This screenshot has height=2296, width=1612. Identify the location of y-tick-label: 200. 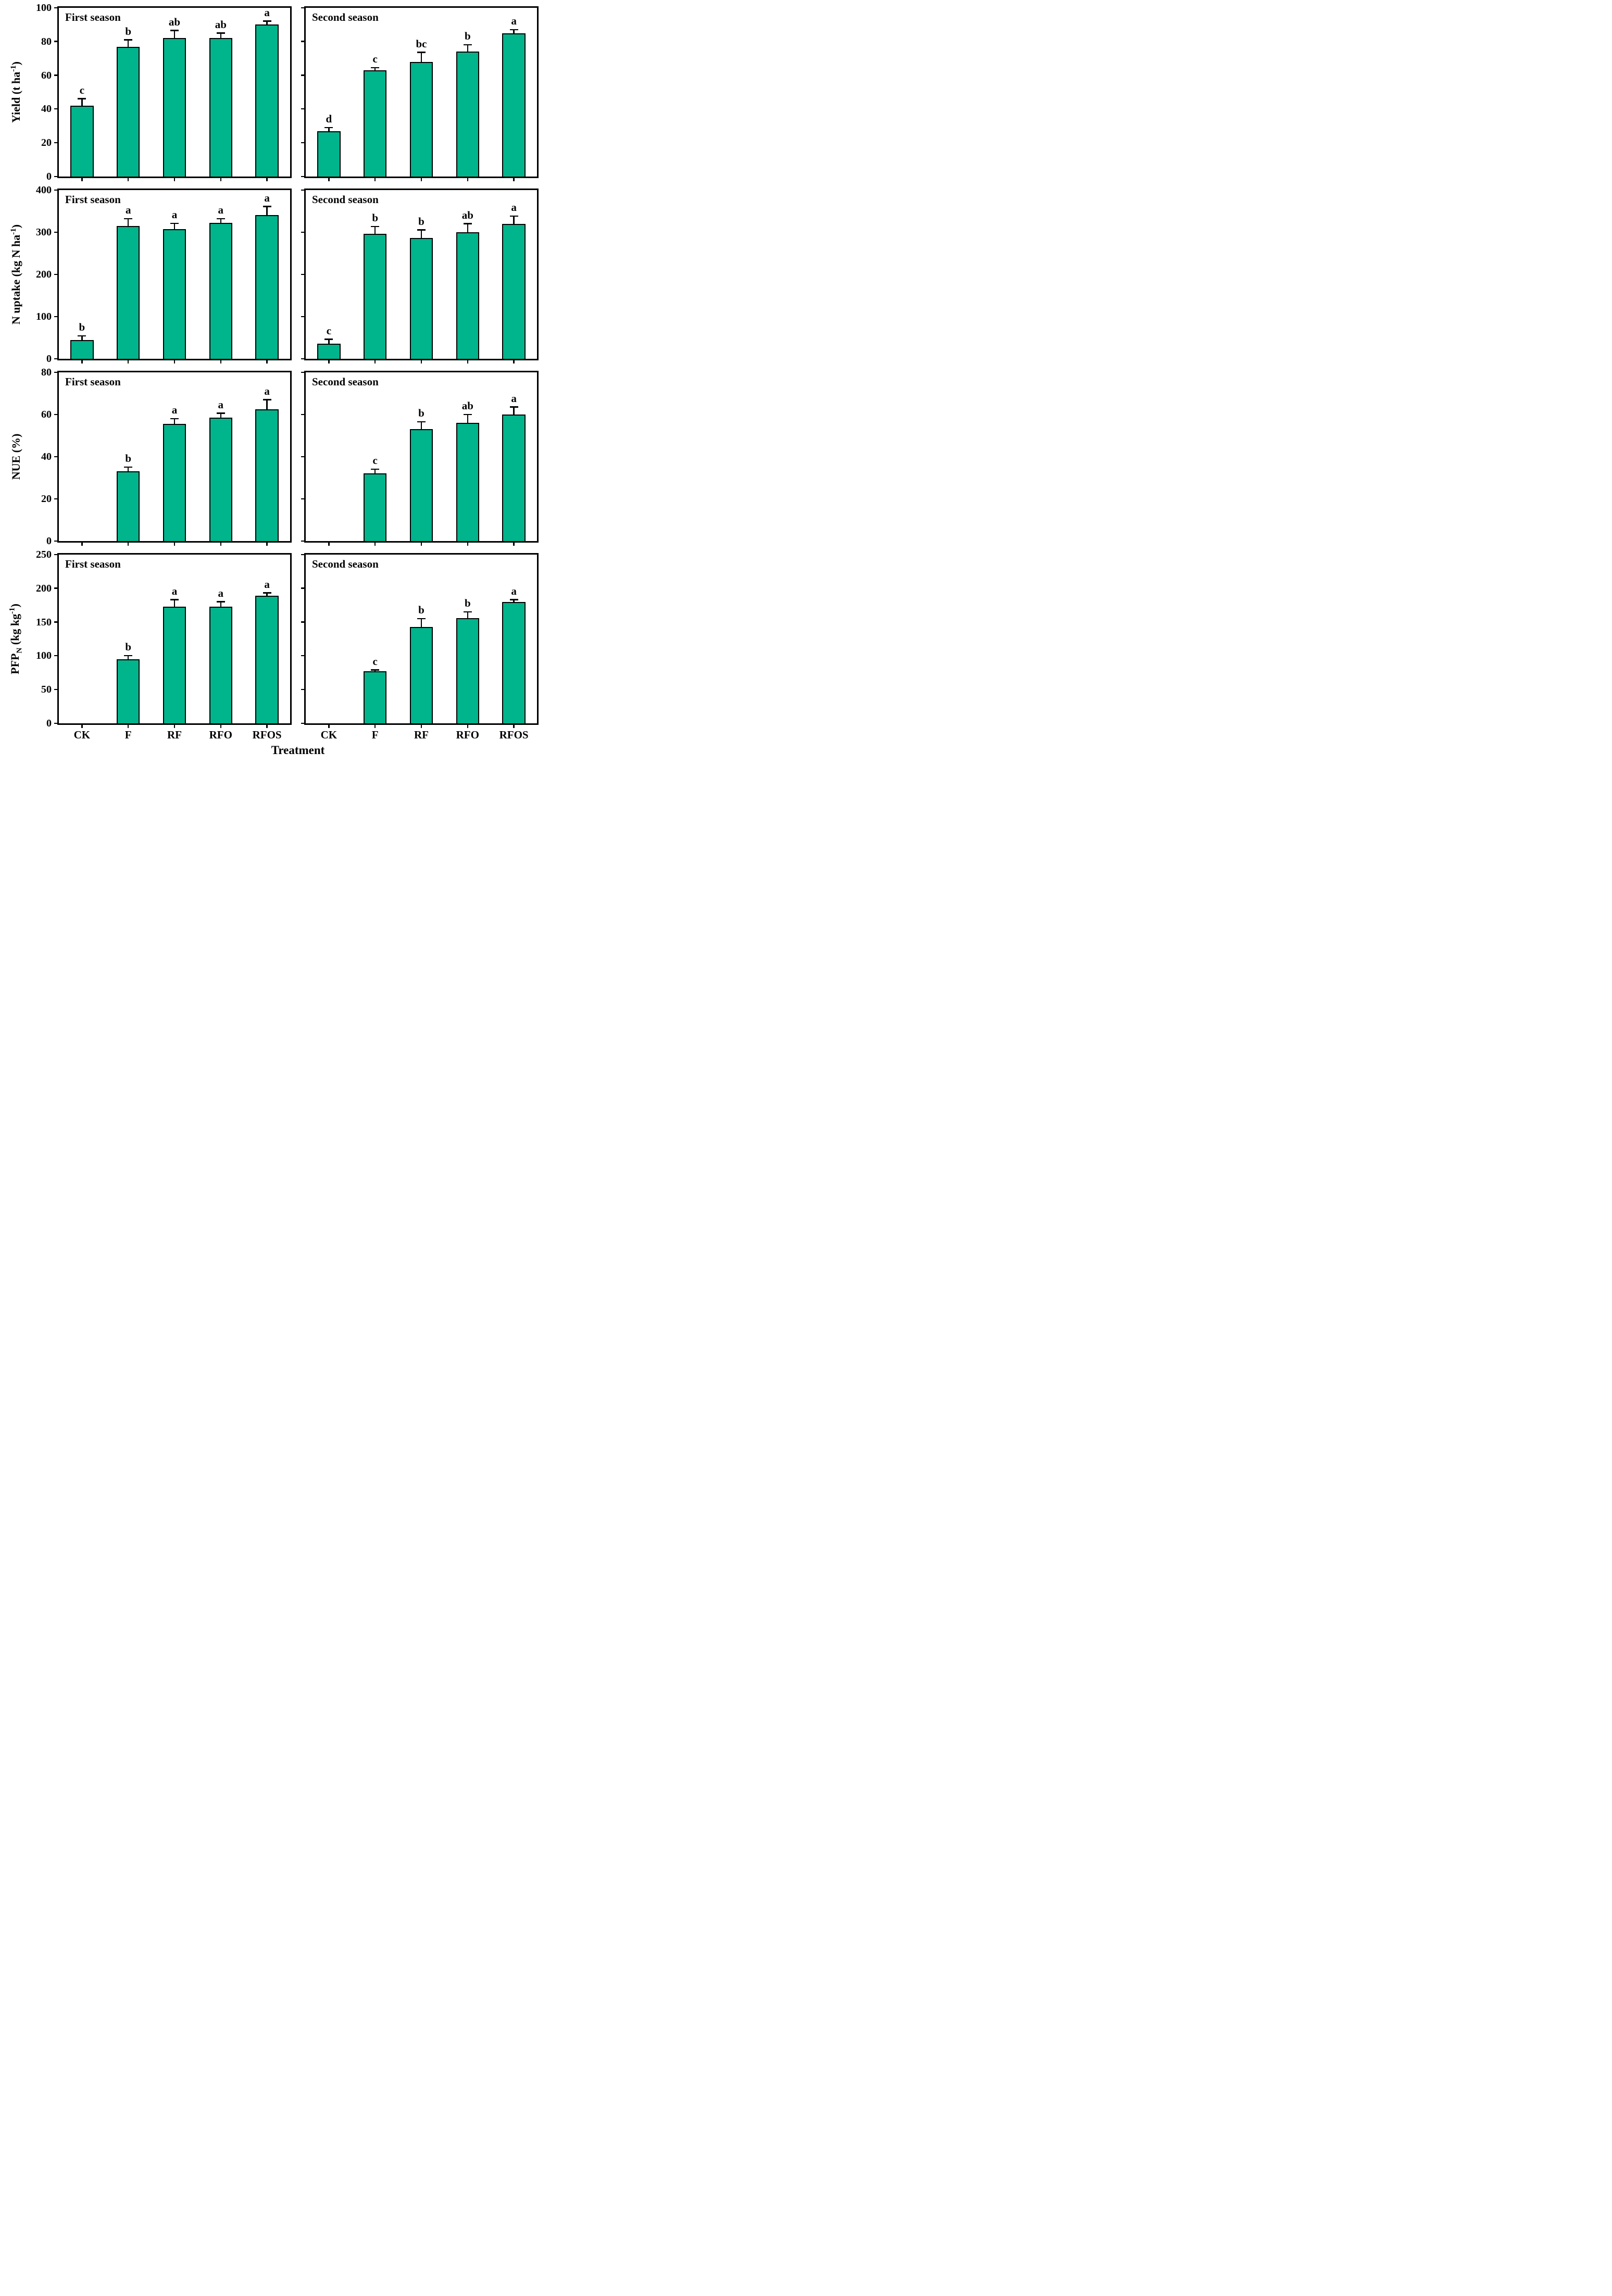
(44, 588).